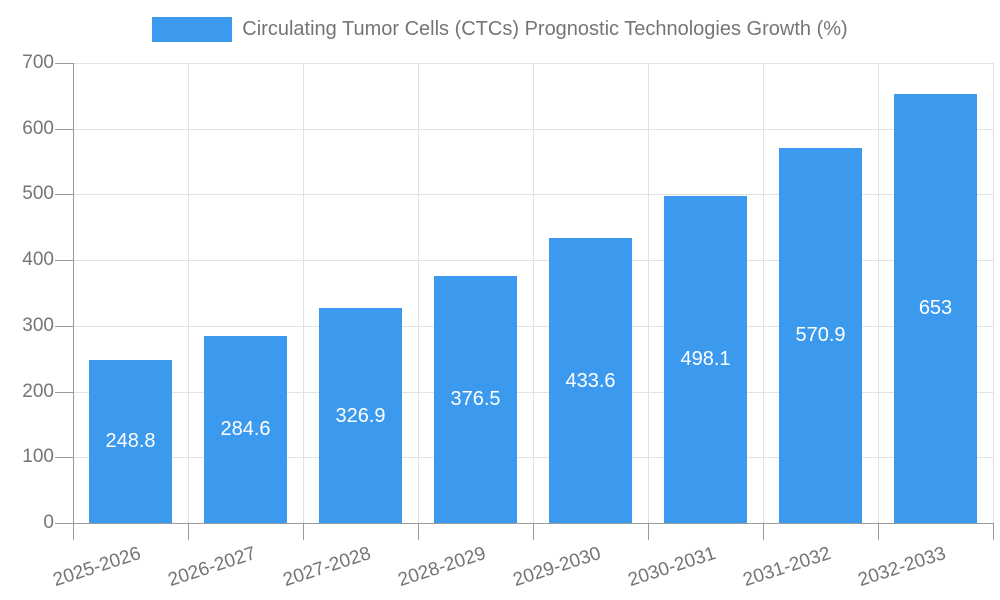 Image resolution: width=1000 pixels, height=600 pixels. What do you see at coordinates (48, 522) in the screenshot?
I see `y-tick-label: 0` at bounding box center [48, 522].